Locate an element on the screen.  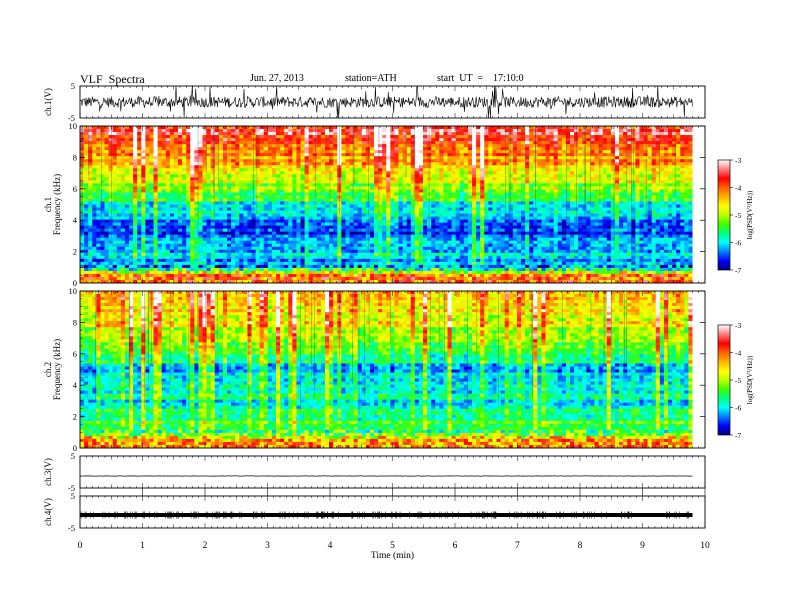
xtick-label: 2 is located at coordinates (205, 546).